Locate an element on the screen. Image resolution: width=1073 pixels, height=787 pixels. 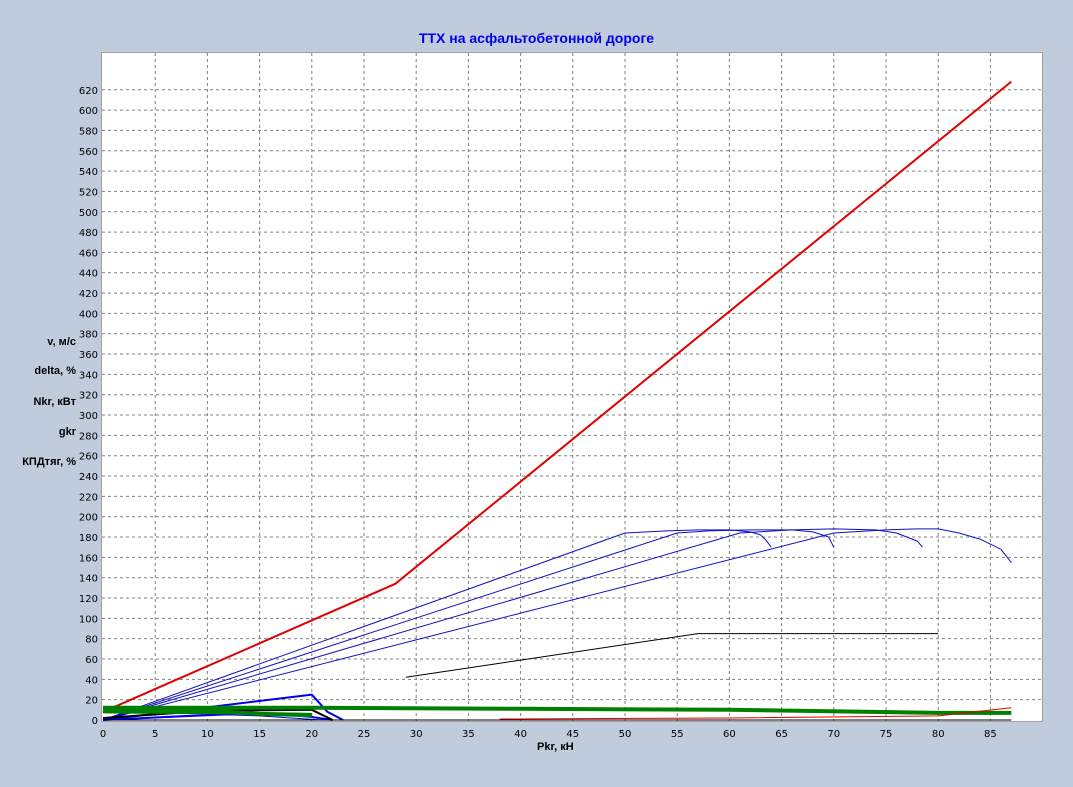
y-axis-label-efficiency: КПДтяг, % is located at coordinates (49, 462).